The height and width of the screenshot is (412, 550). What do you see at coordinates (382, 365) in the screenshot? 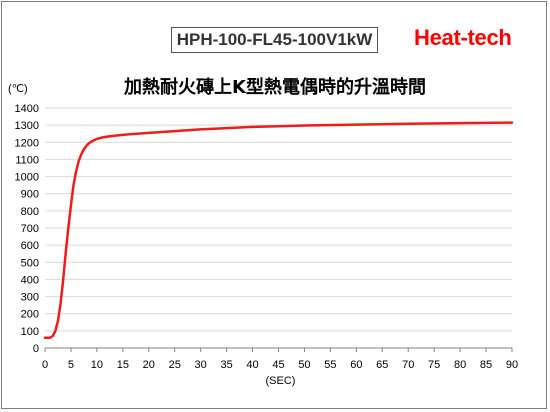
I see `x-tick-label: 65` at bounding box center [382, 365].